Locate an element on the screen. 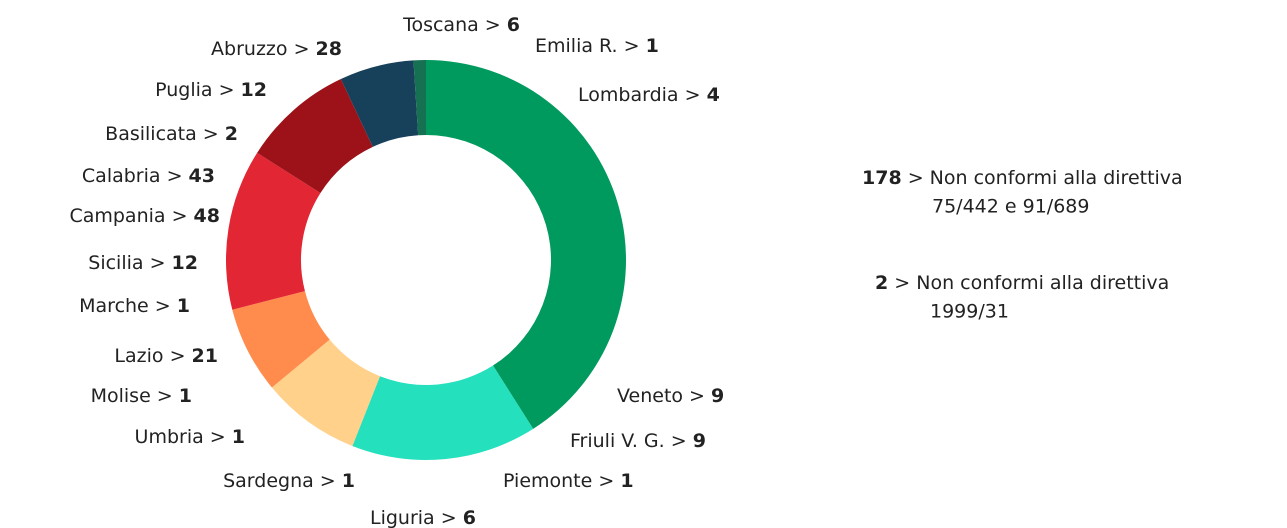  region-name: Sardegna > is located at coordinates (279, 481).